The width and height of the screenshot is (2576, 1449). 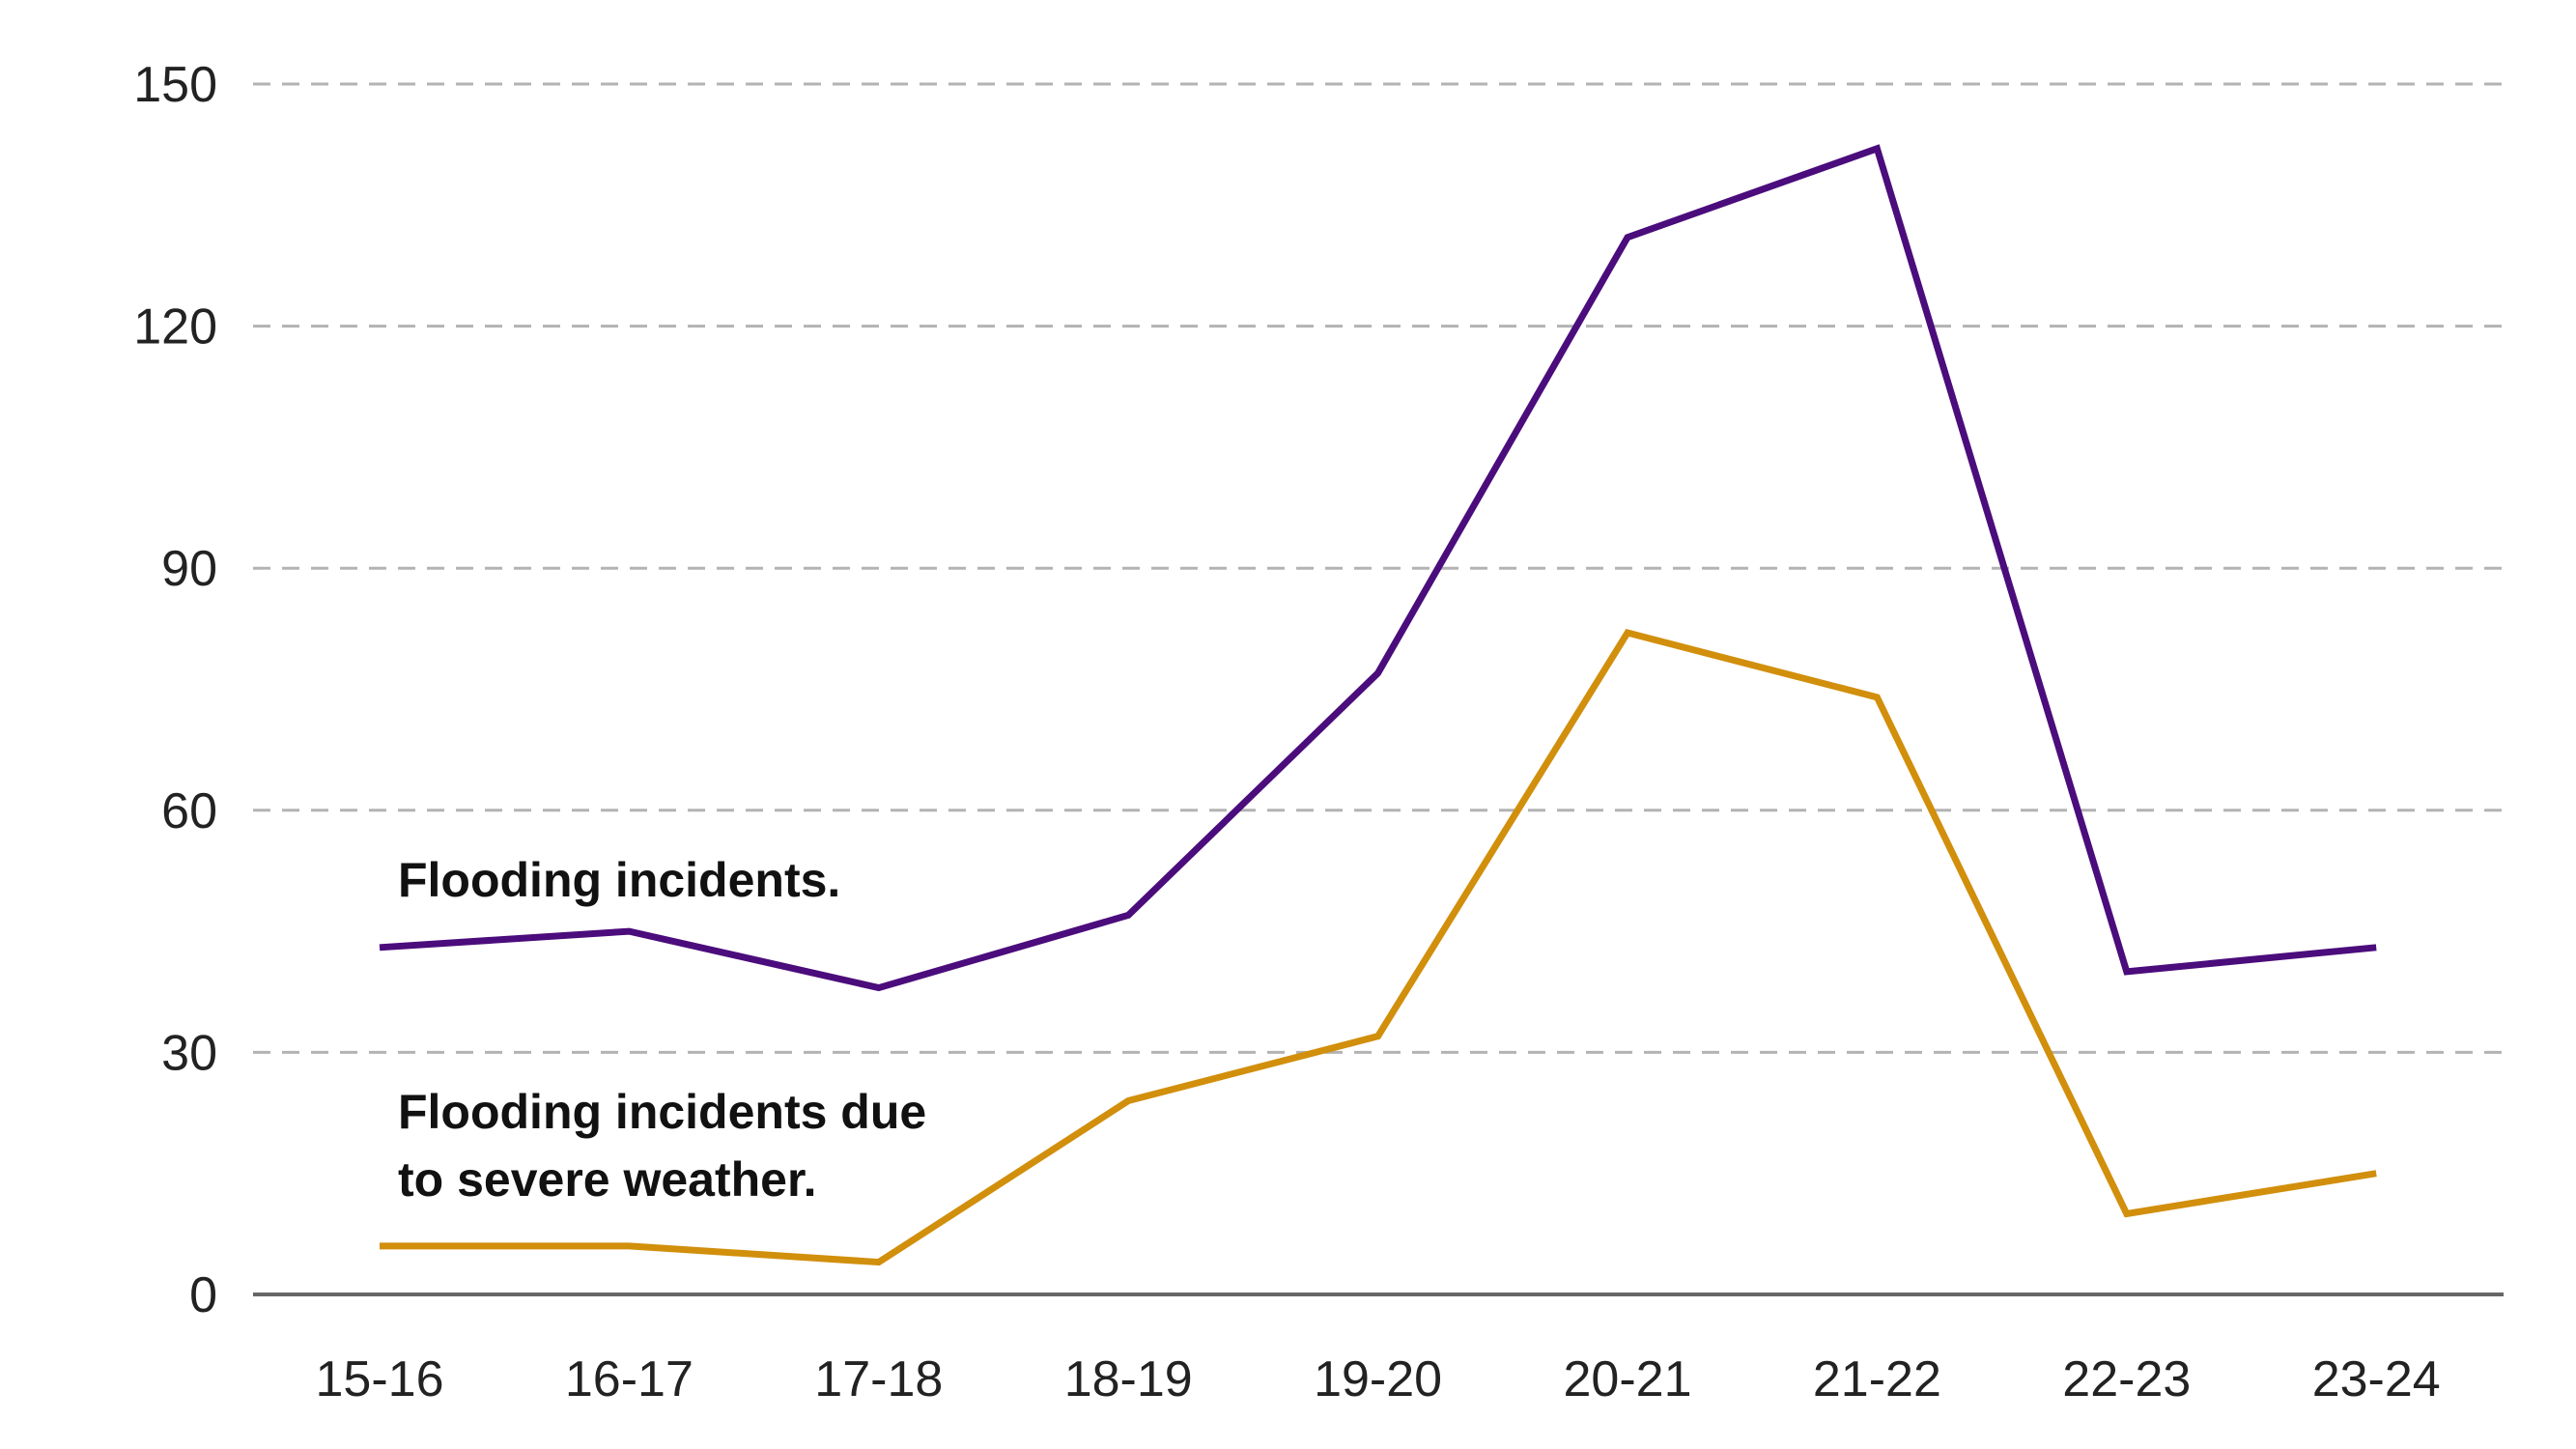 I want to click on y-axis-ticks: 0 30 60 90 120 150, so click(x=175, y=690).